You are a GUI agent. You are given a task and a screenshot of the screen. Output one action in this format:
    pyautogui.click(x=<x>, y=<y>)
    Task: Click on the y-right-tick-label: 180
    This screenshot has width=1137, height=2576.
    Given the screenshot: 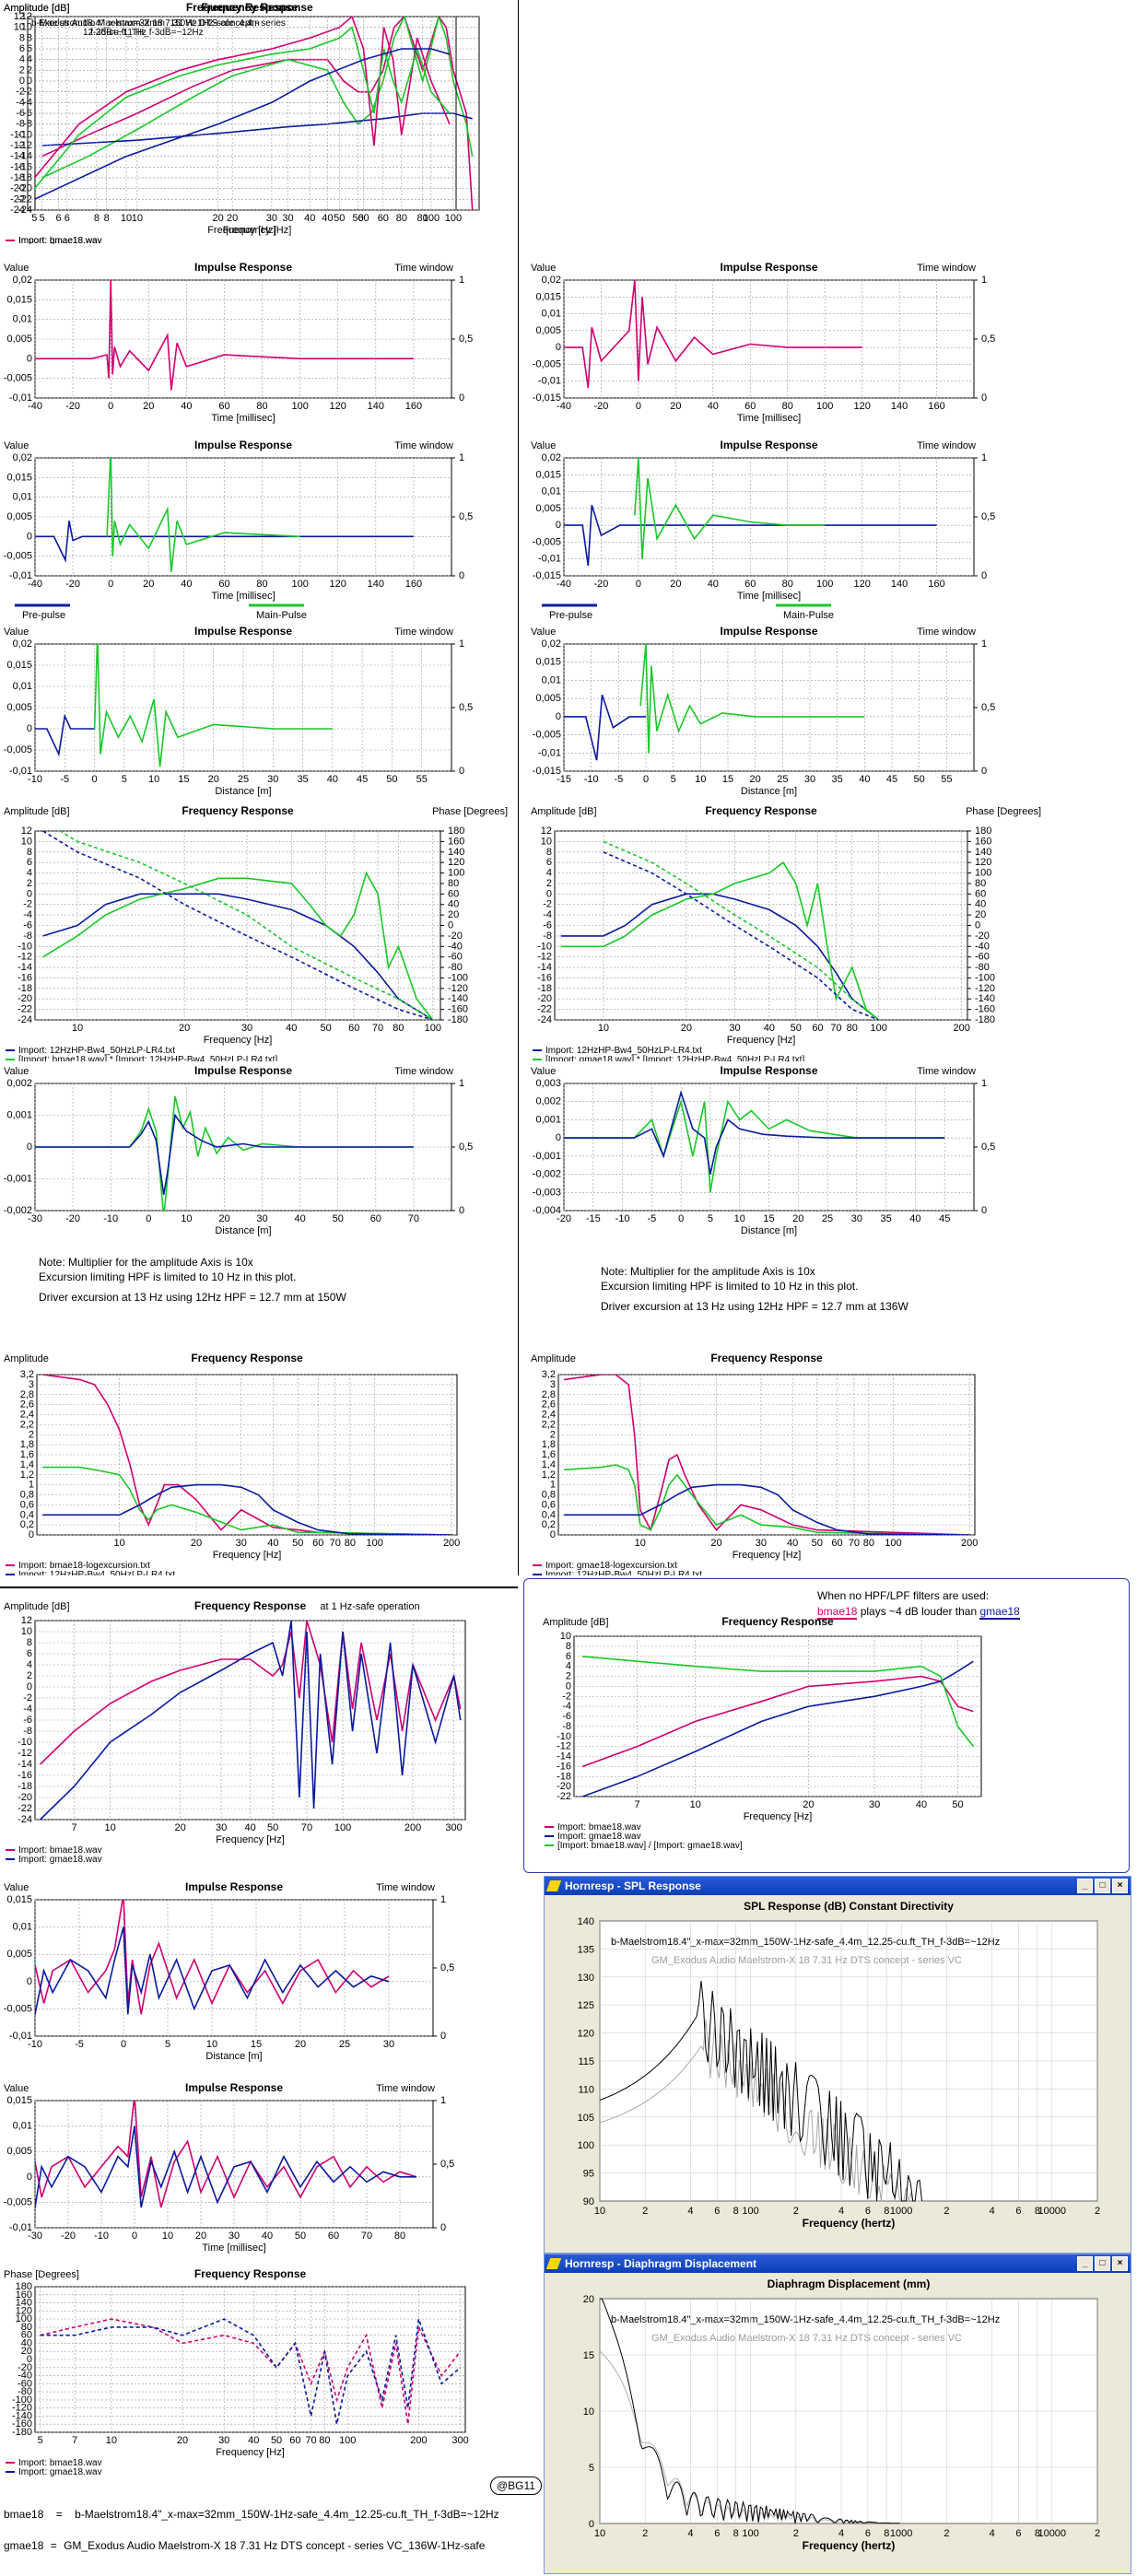 What is the action you would take?
    pyautogui.click(x=456, y=831)
    